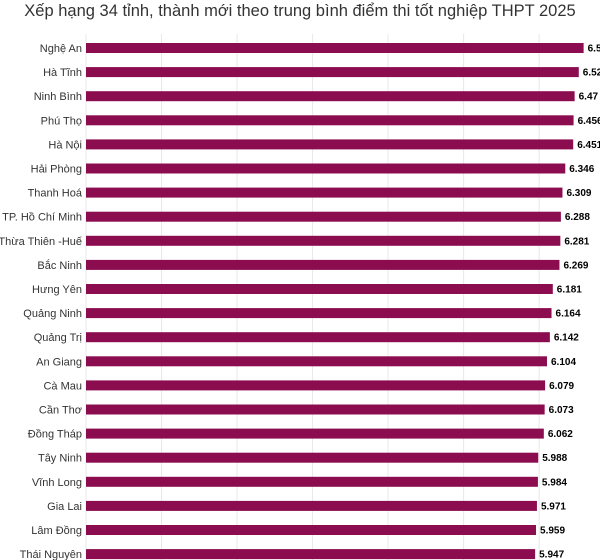 This screenshot has height=560, width=600. What do you see at coordinates (56, 531) in the screenshot?
I see `category-label: Lâm Đồng` at bounding box center [56, 531].